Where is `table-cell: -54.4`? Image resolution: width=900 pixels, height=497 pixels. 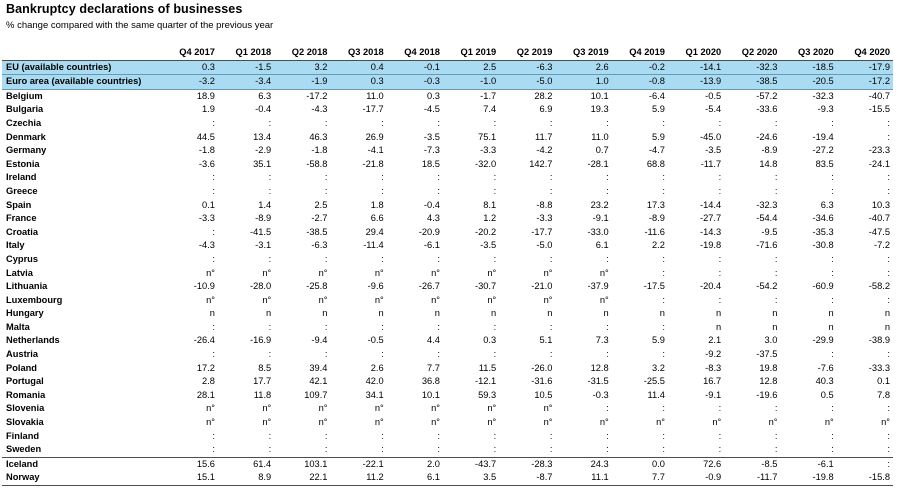 table-cell: -54.4 is located at coordinates (767, 218).